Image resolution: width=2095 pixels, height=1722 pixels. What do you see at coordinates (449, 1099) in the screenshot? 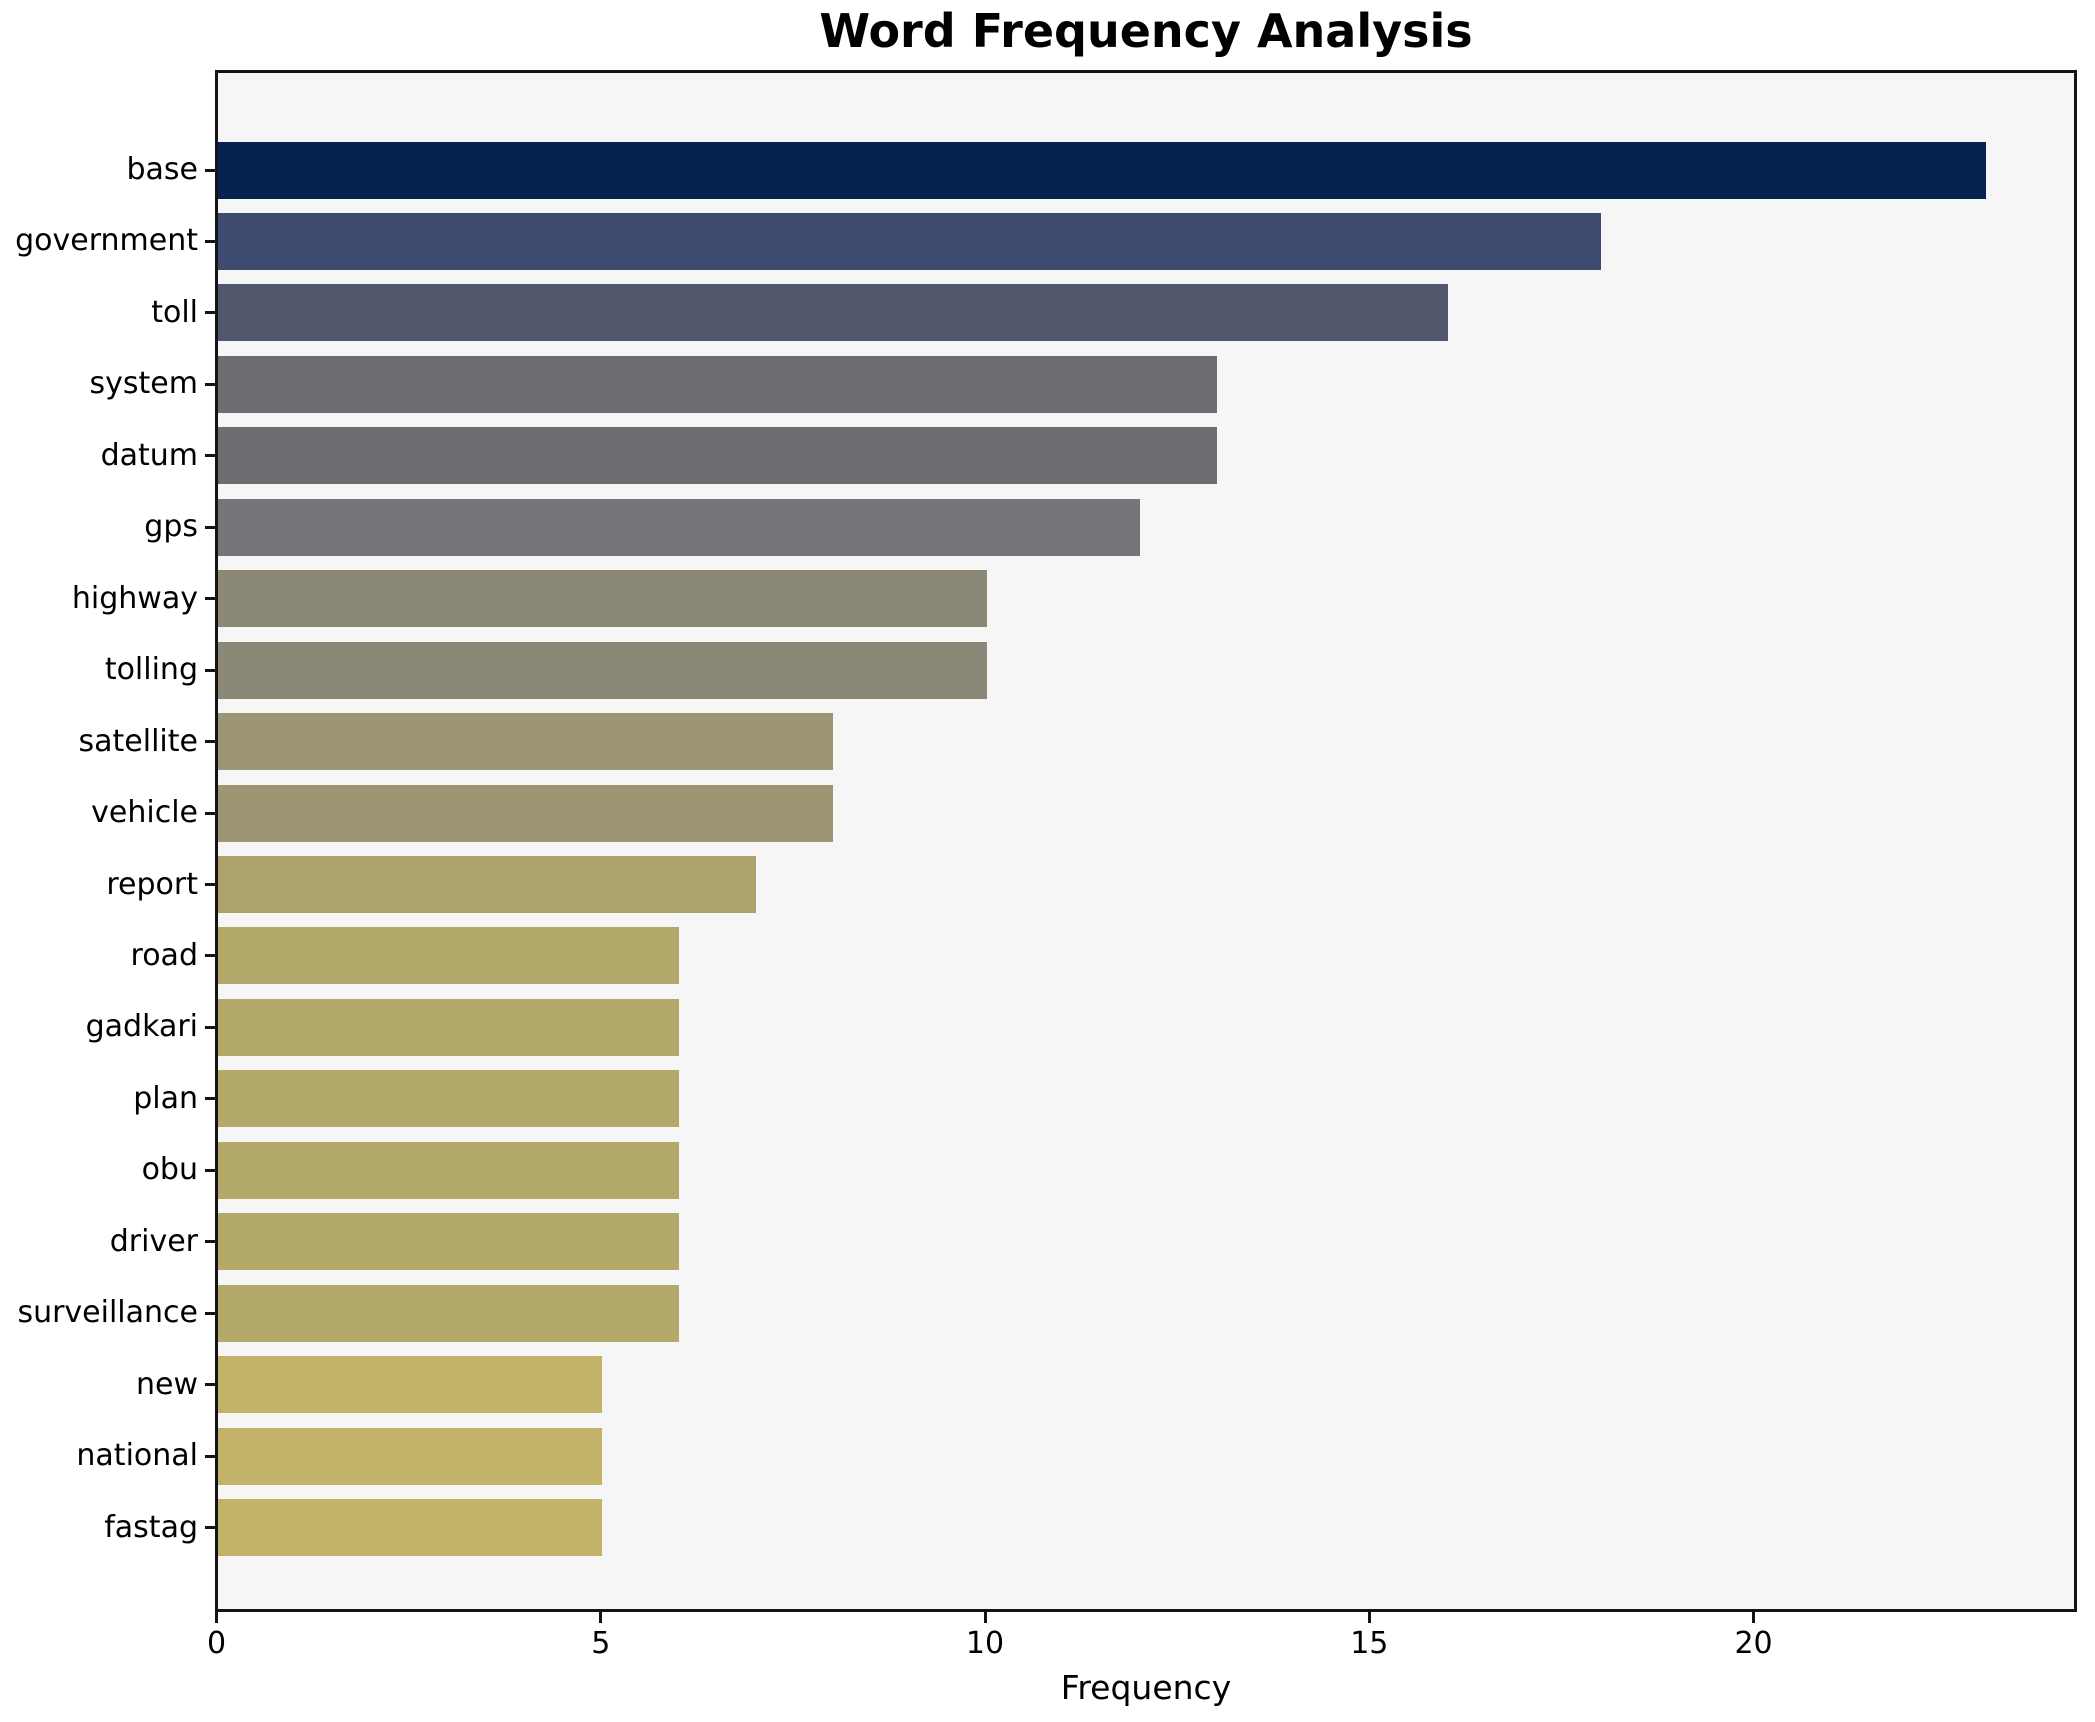
I see `bar-plan` at bounding box center [449, 1099].